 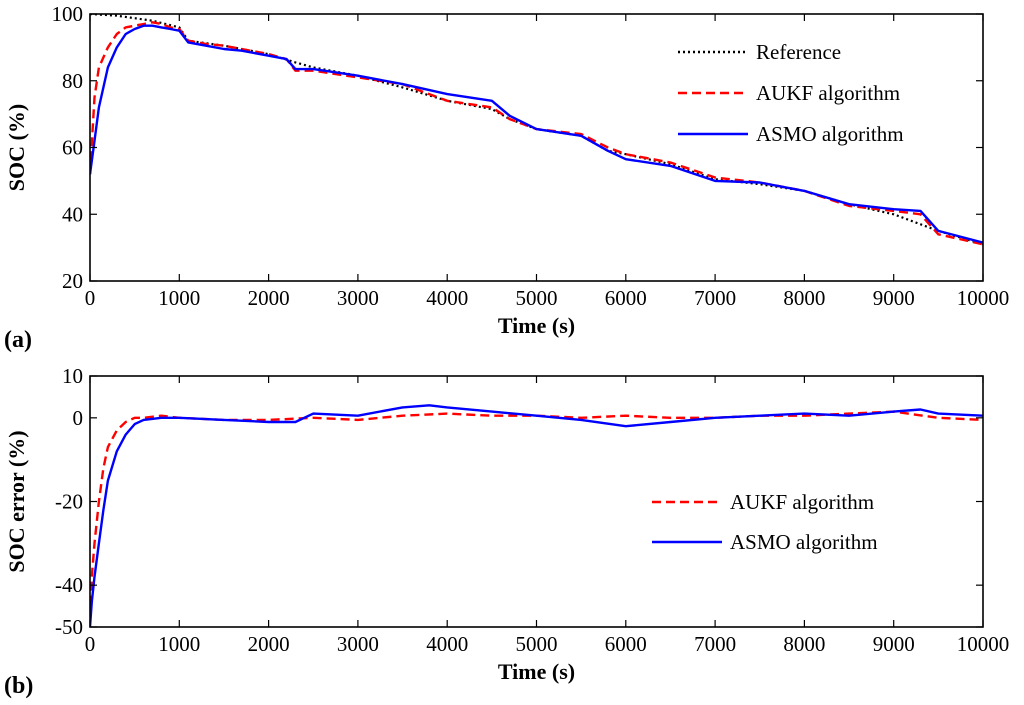 What do you see at coordinates (179, 644) in the screenshot?
I see `soc-error-x-tick-label: 1000` at bounding box center [179, 644].